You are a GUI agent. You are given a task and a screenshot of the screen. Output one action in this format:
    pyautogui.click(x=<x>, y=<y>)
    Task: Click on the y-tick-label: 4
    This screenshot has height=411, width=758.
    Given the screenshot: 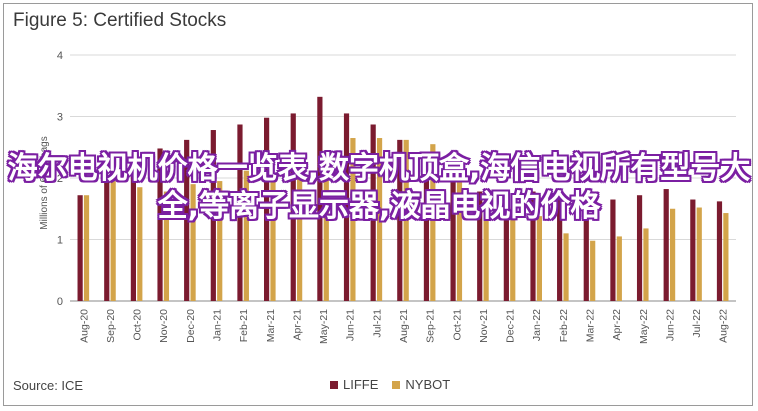 What is the action you would take?
    pyautogui.click(x=60, y=56)
    